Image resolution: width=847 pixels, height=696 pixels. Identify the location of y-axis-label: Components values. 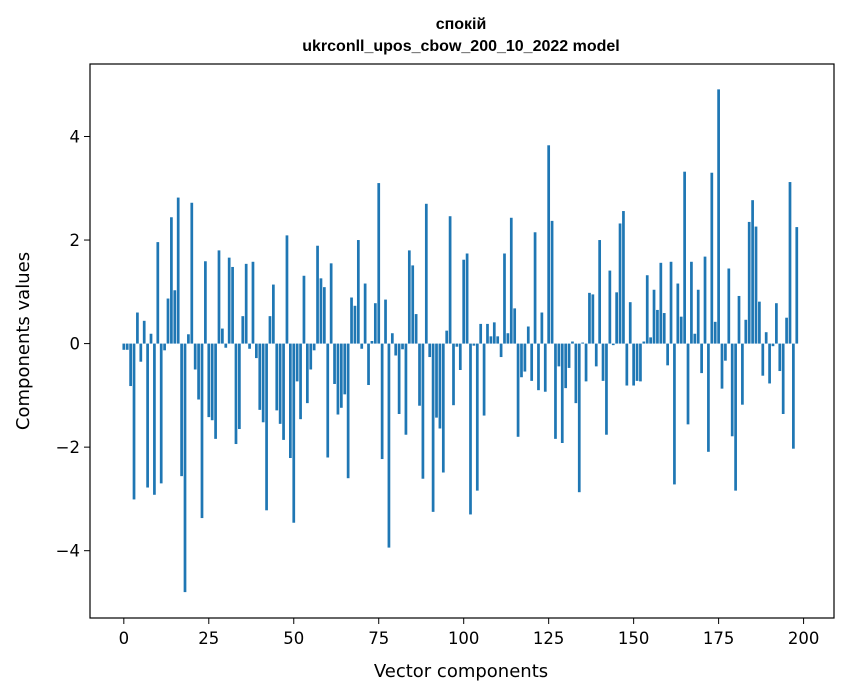
(23, 341).